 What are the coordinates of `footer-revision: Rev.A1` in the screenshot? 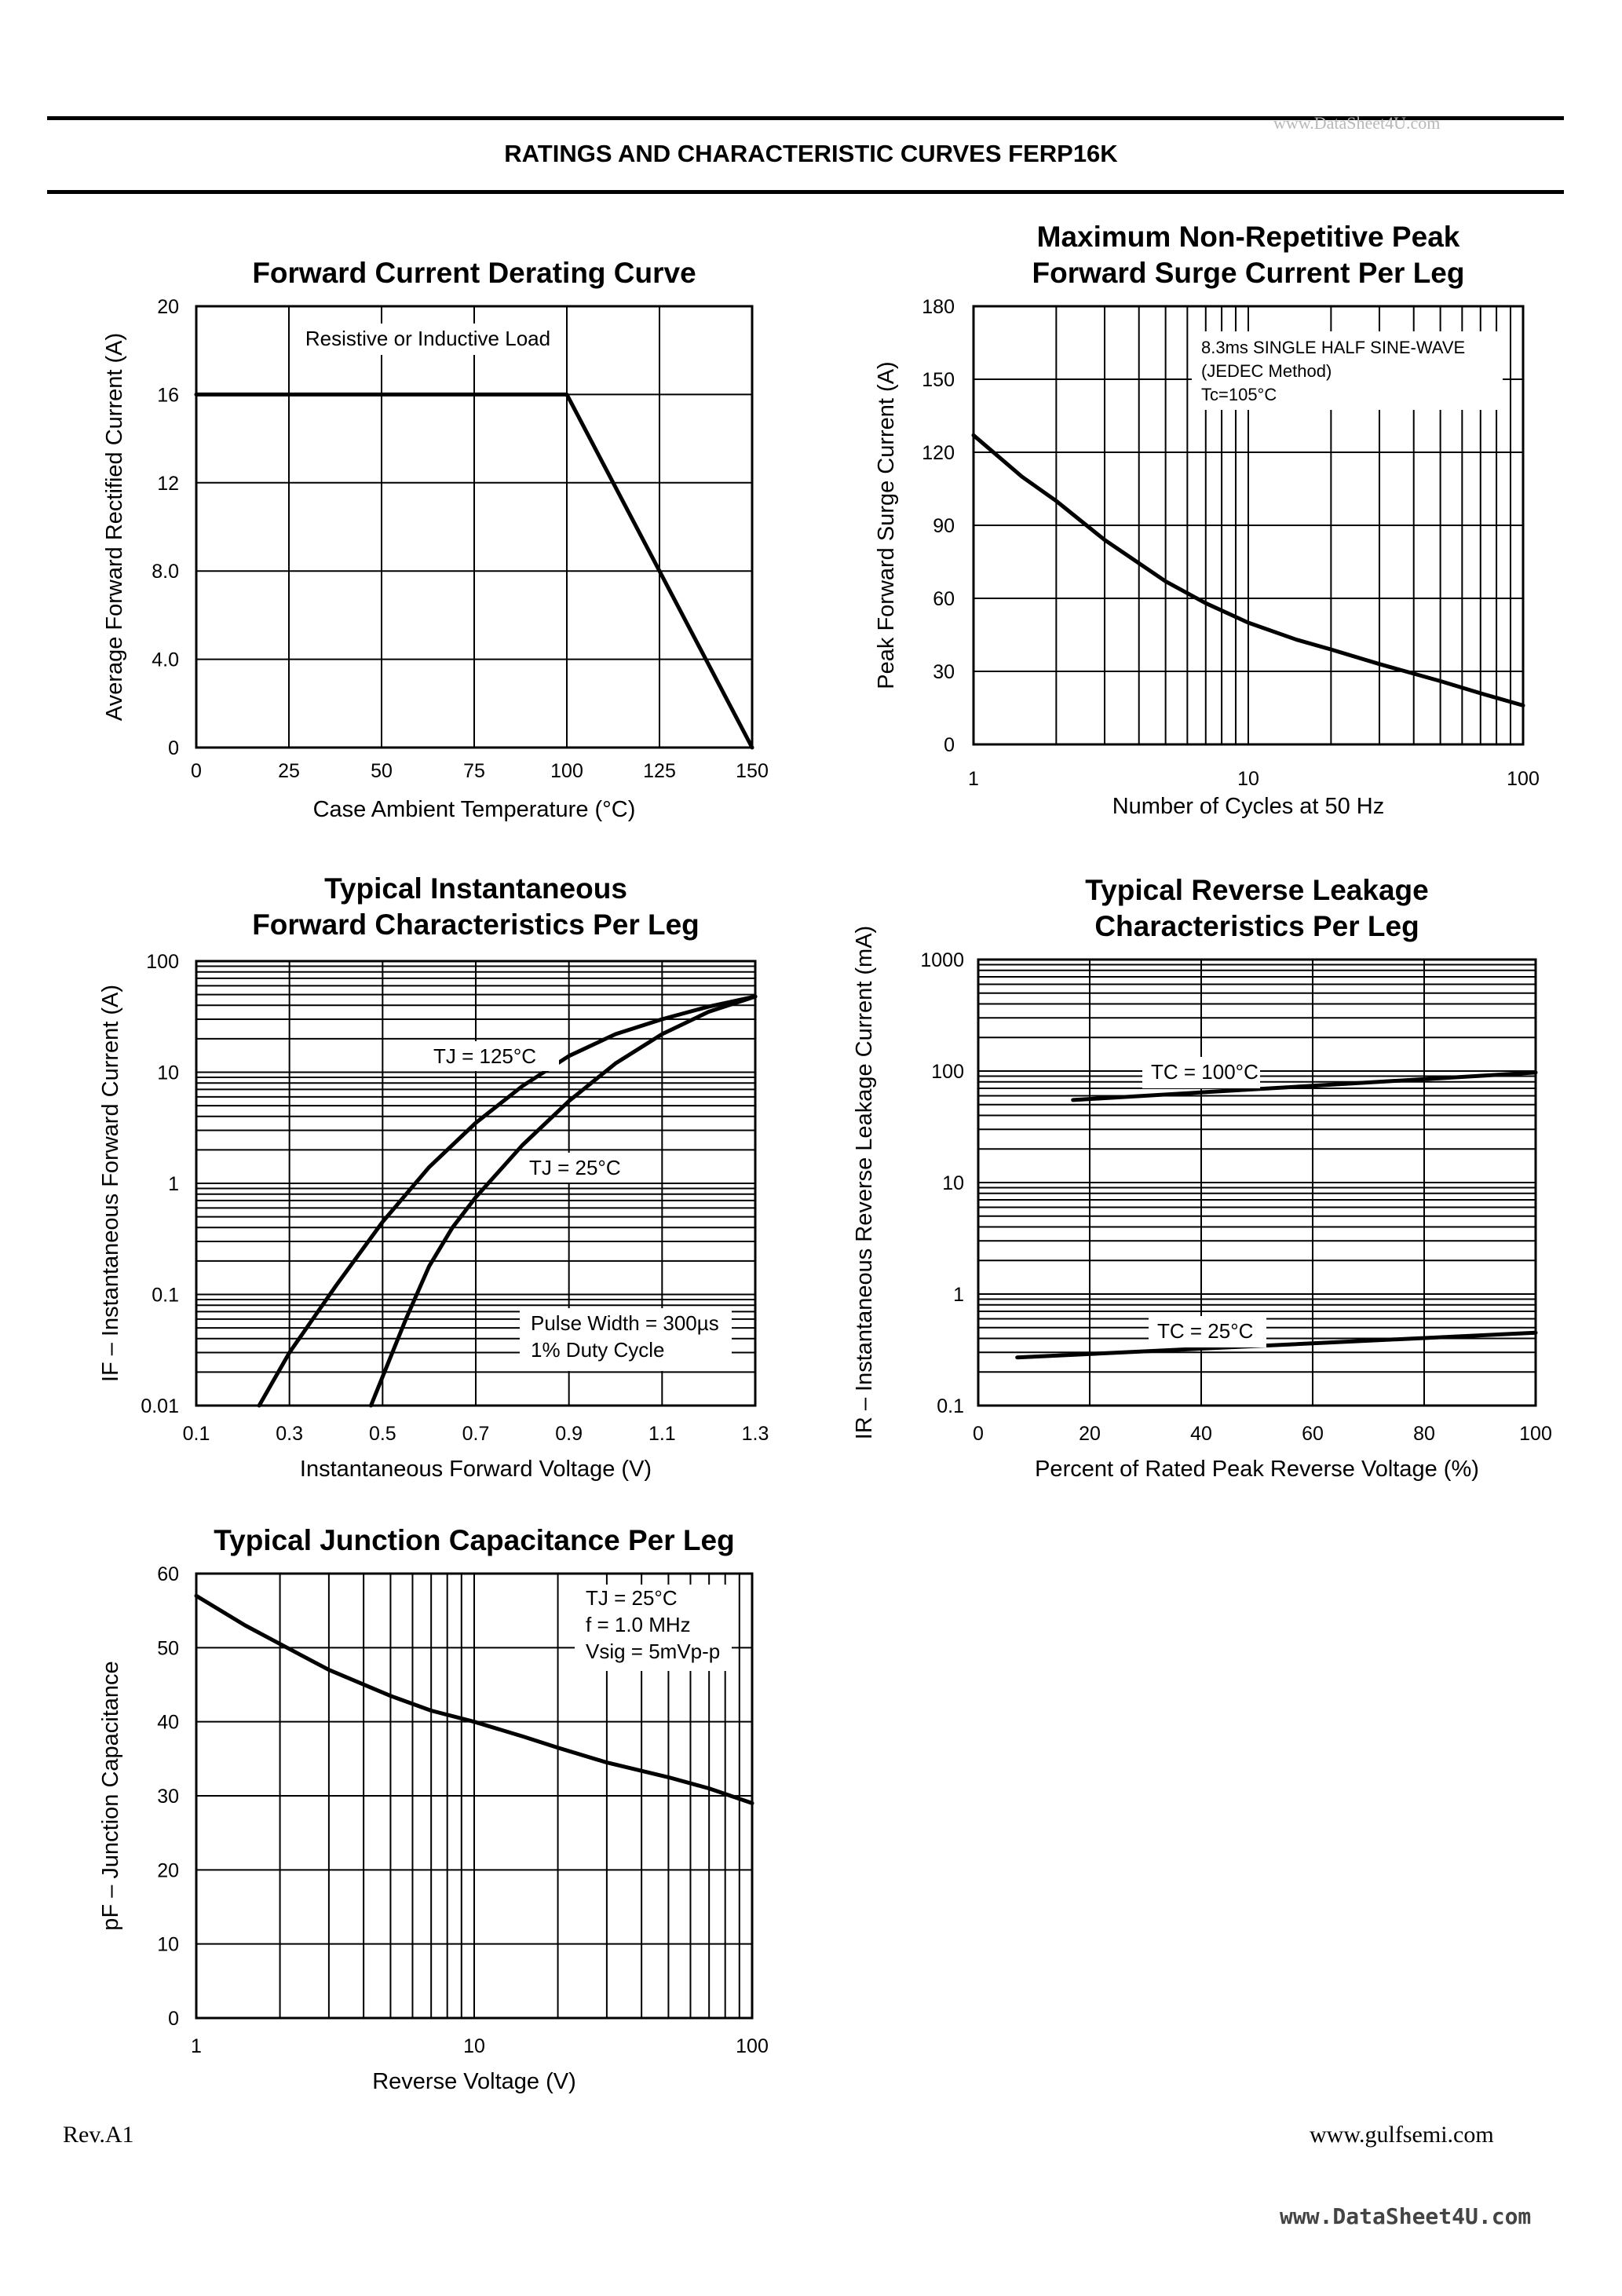 It's located at (98, 2135).